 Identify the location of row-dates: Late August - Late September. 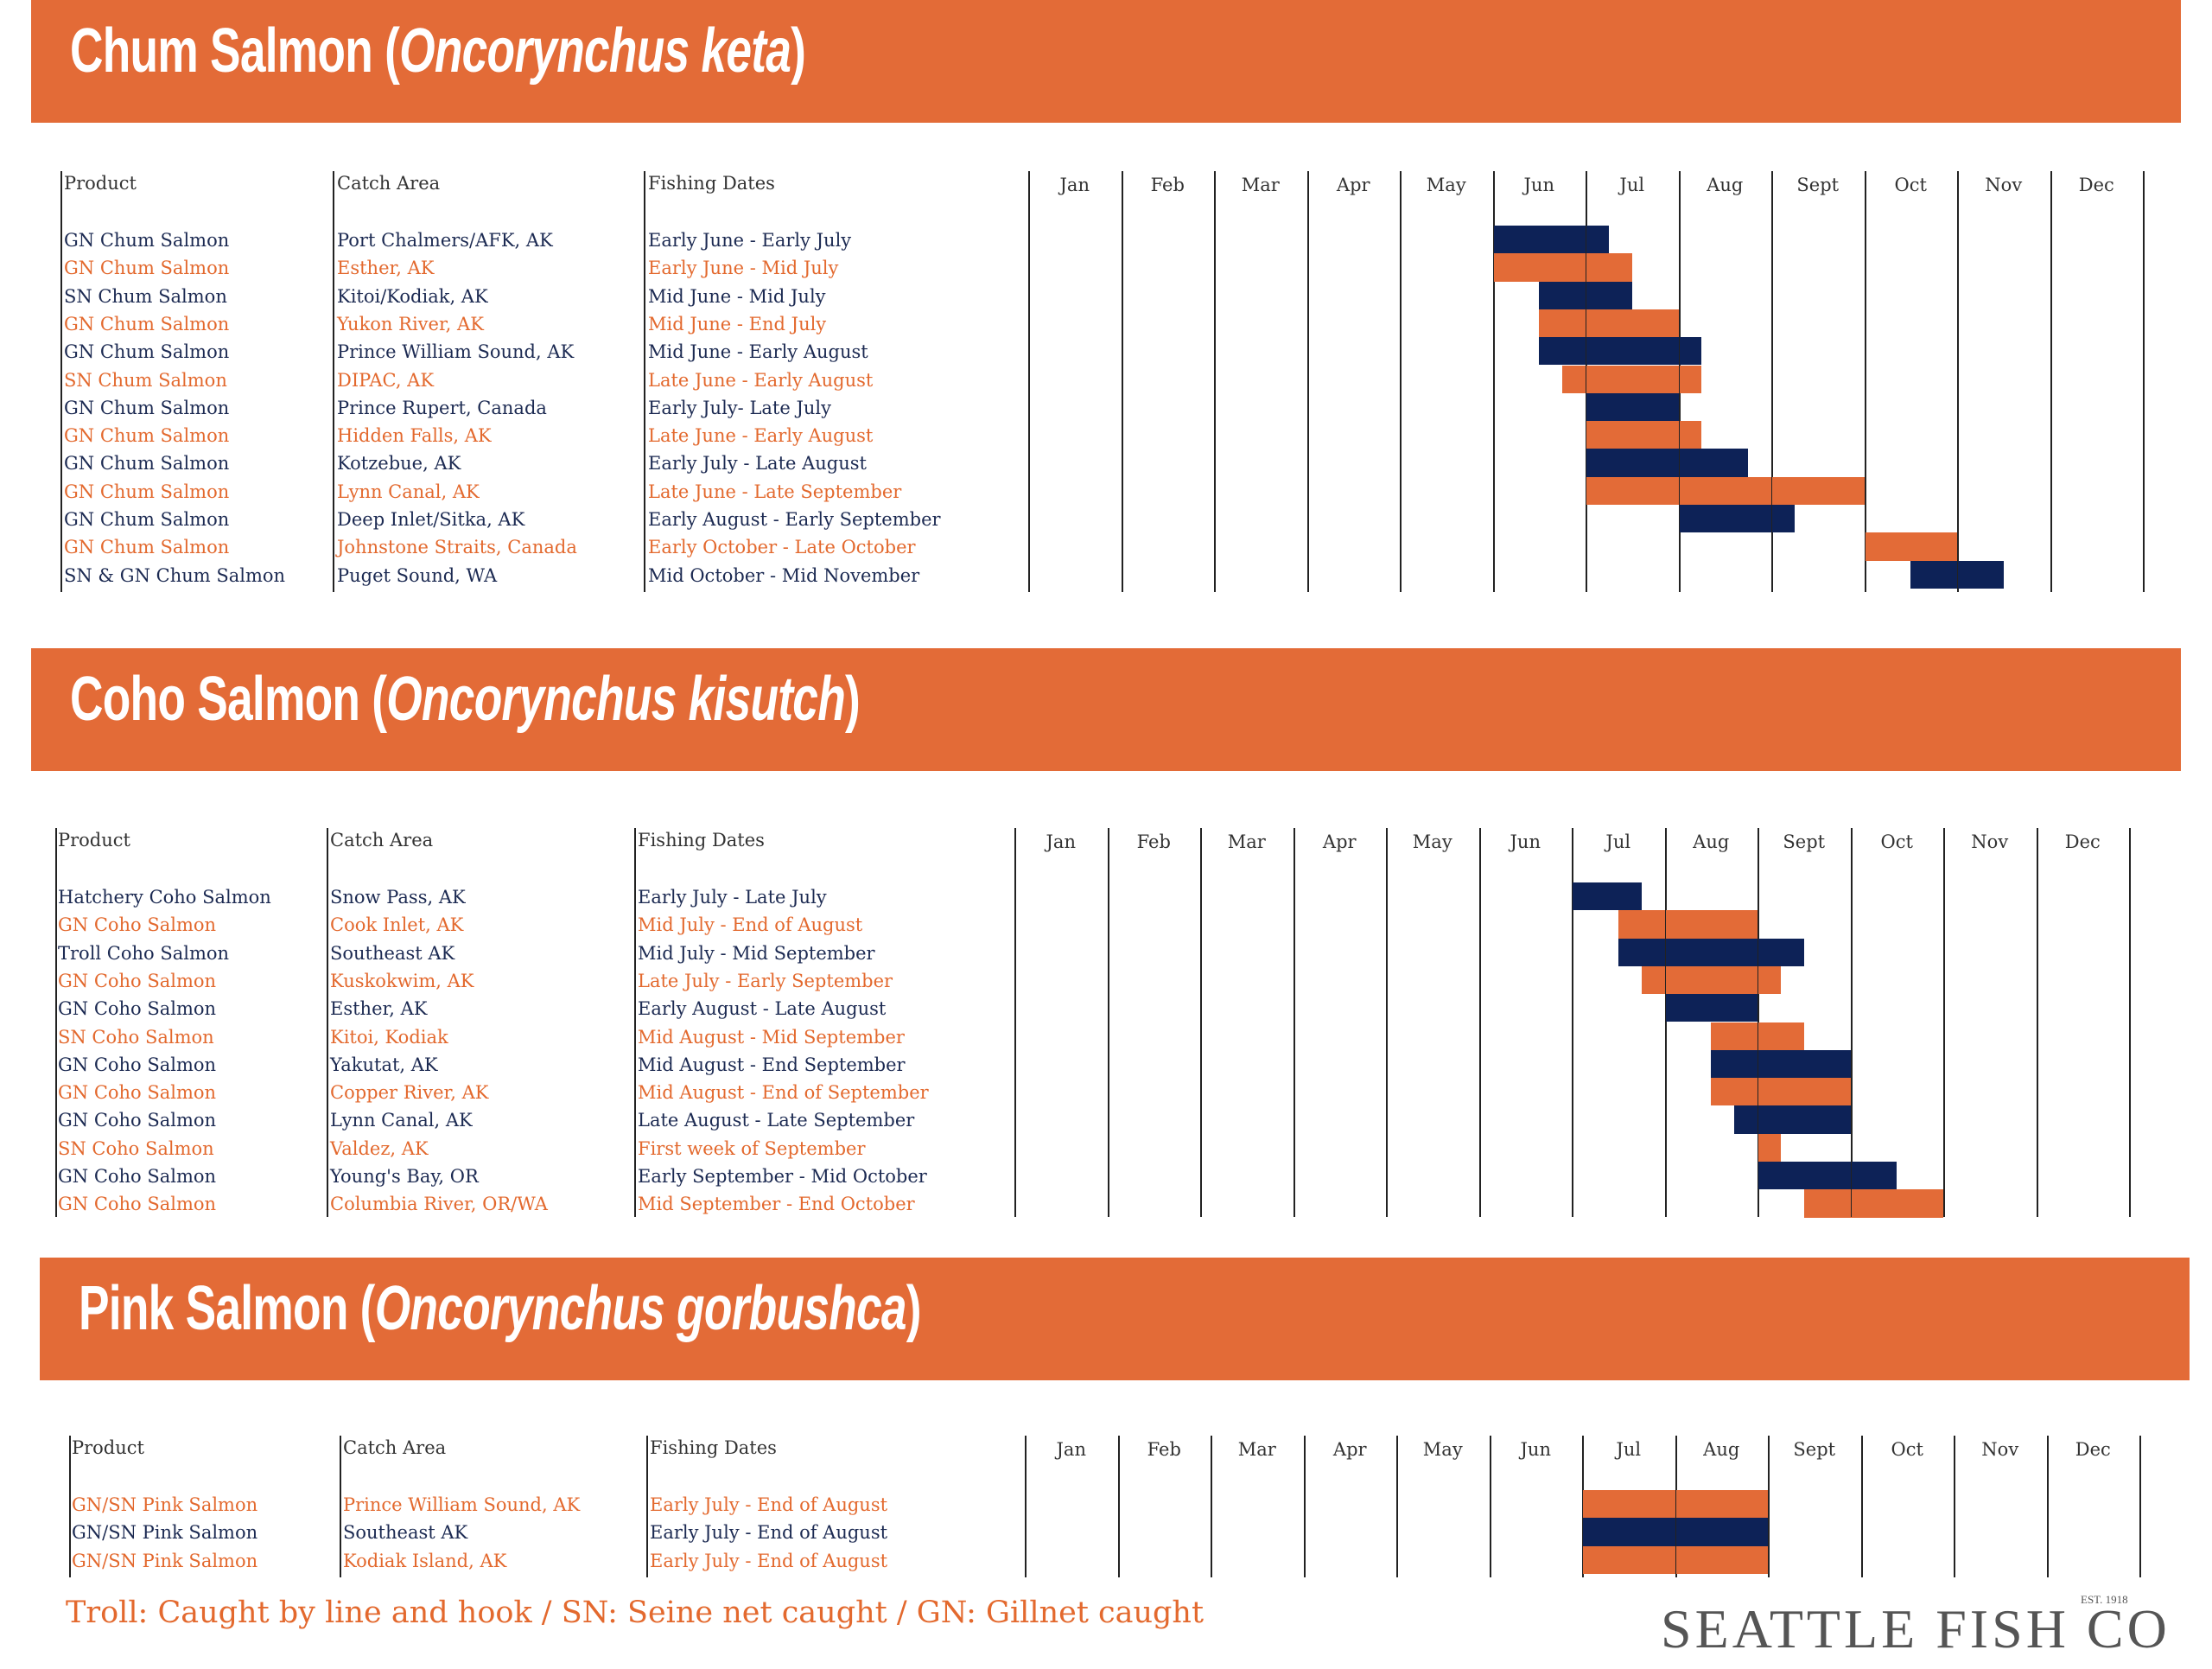
(776, 1120).